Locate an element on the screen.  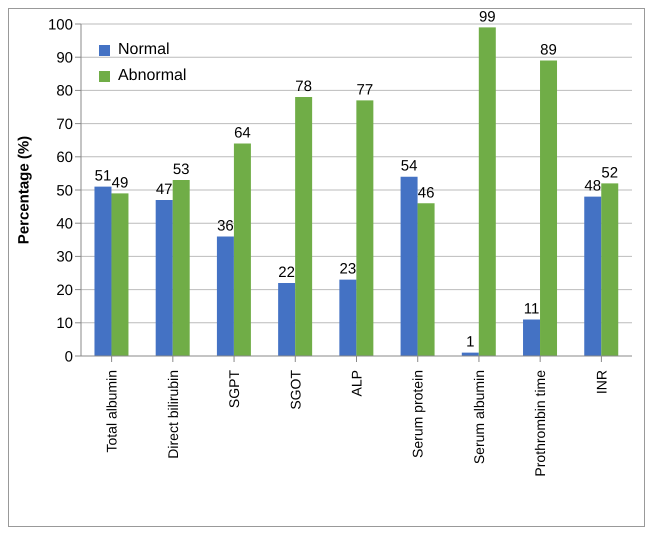
y-tick-label: 50 is located at coordinates (64, 191).